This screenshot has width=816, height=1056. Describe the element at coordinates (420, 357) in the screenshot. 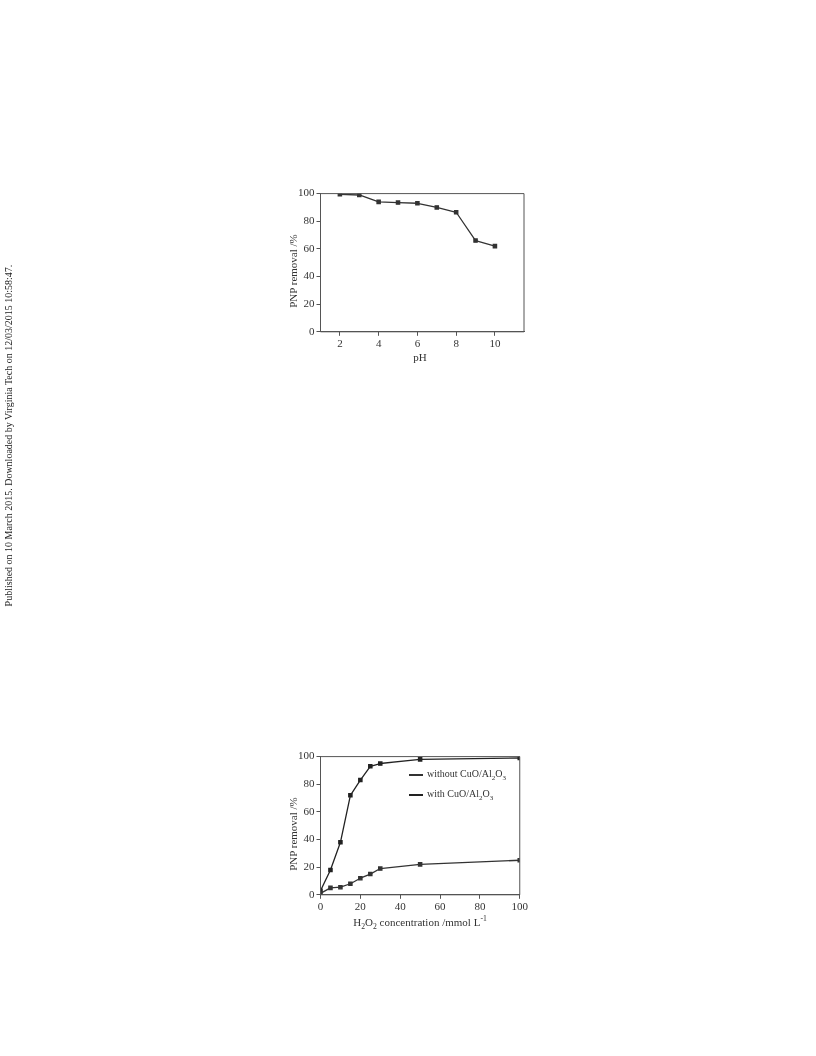

I see `x-axis-title: pH` at that location.